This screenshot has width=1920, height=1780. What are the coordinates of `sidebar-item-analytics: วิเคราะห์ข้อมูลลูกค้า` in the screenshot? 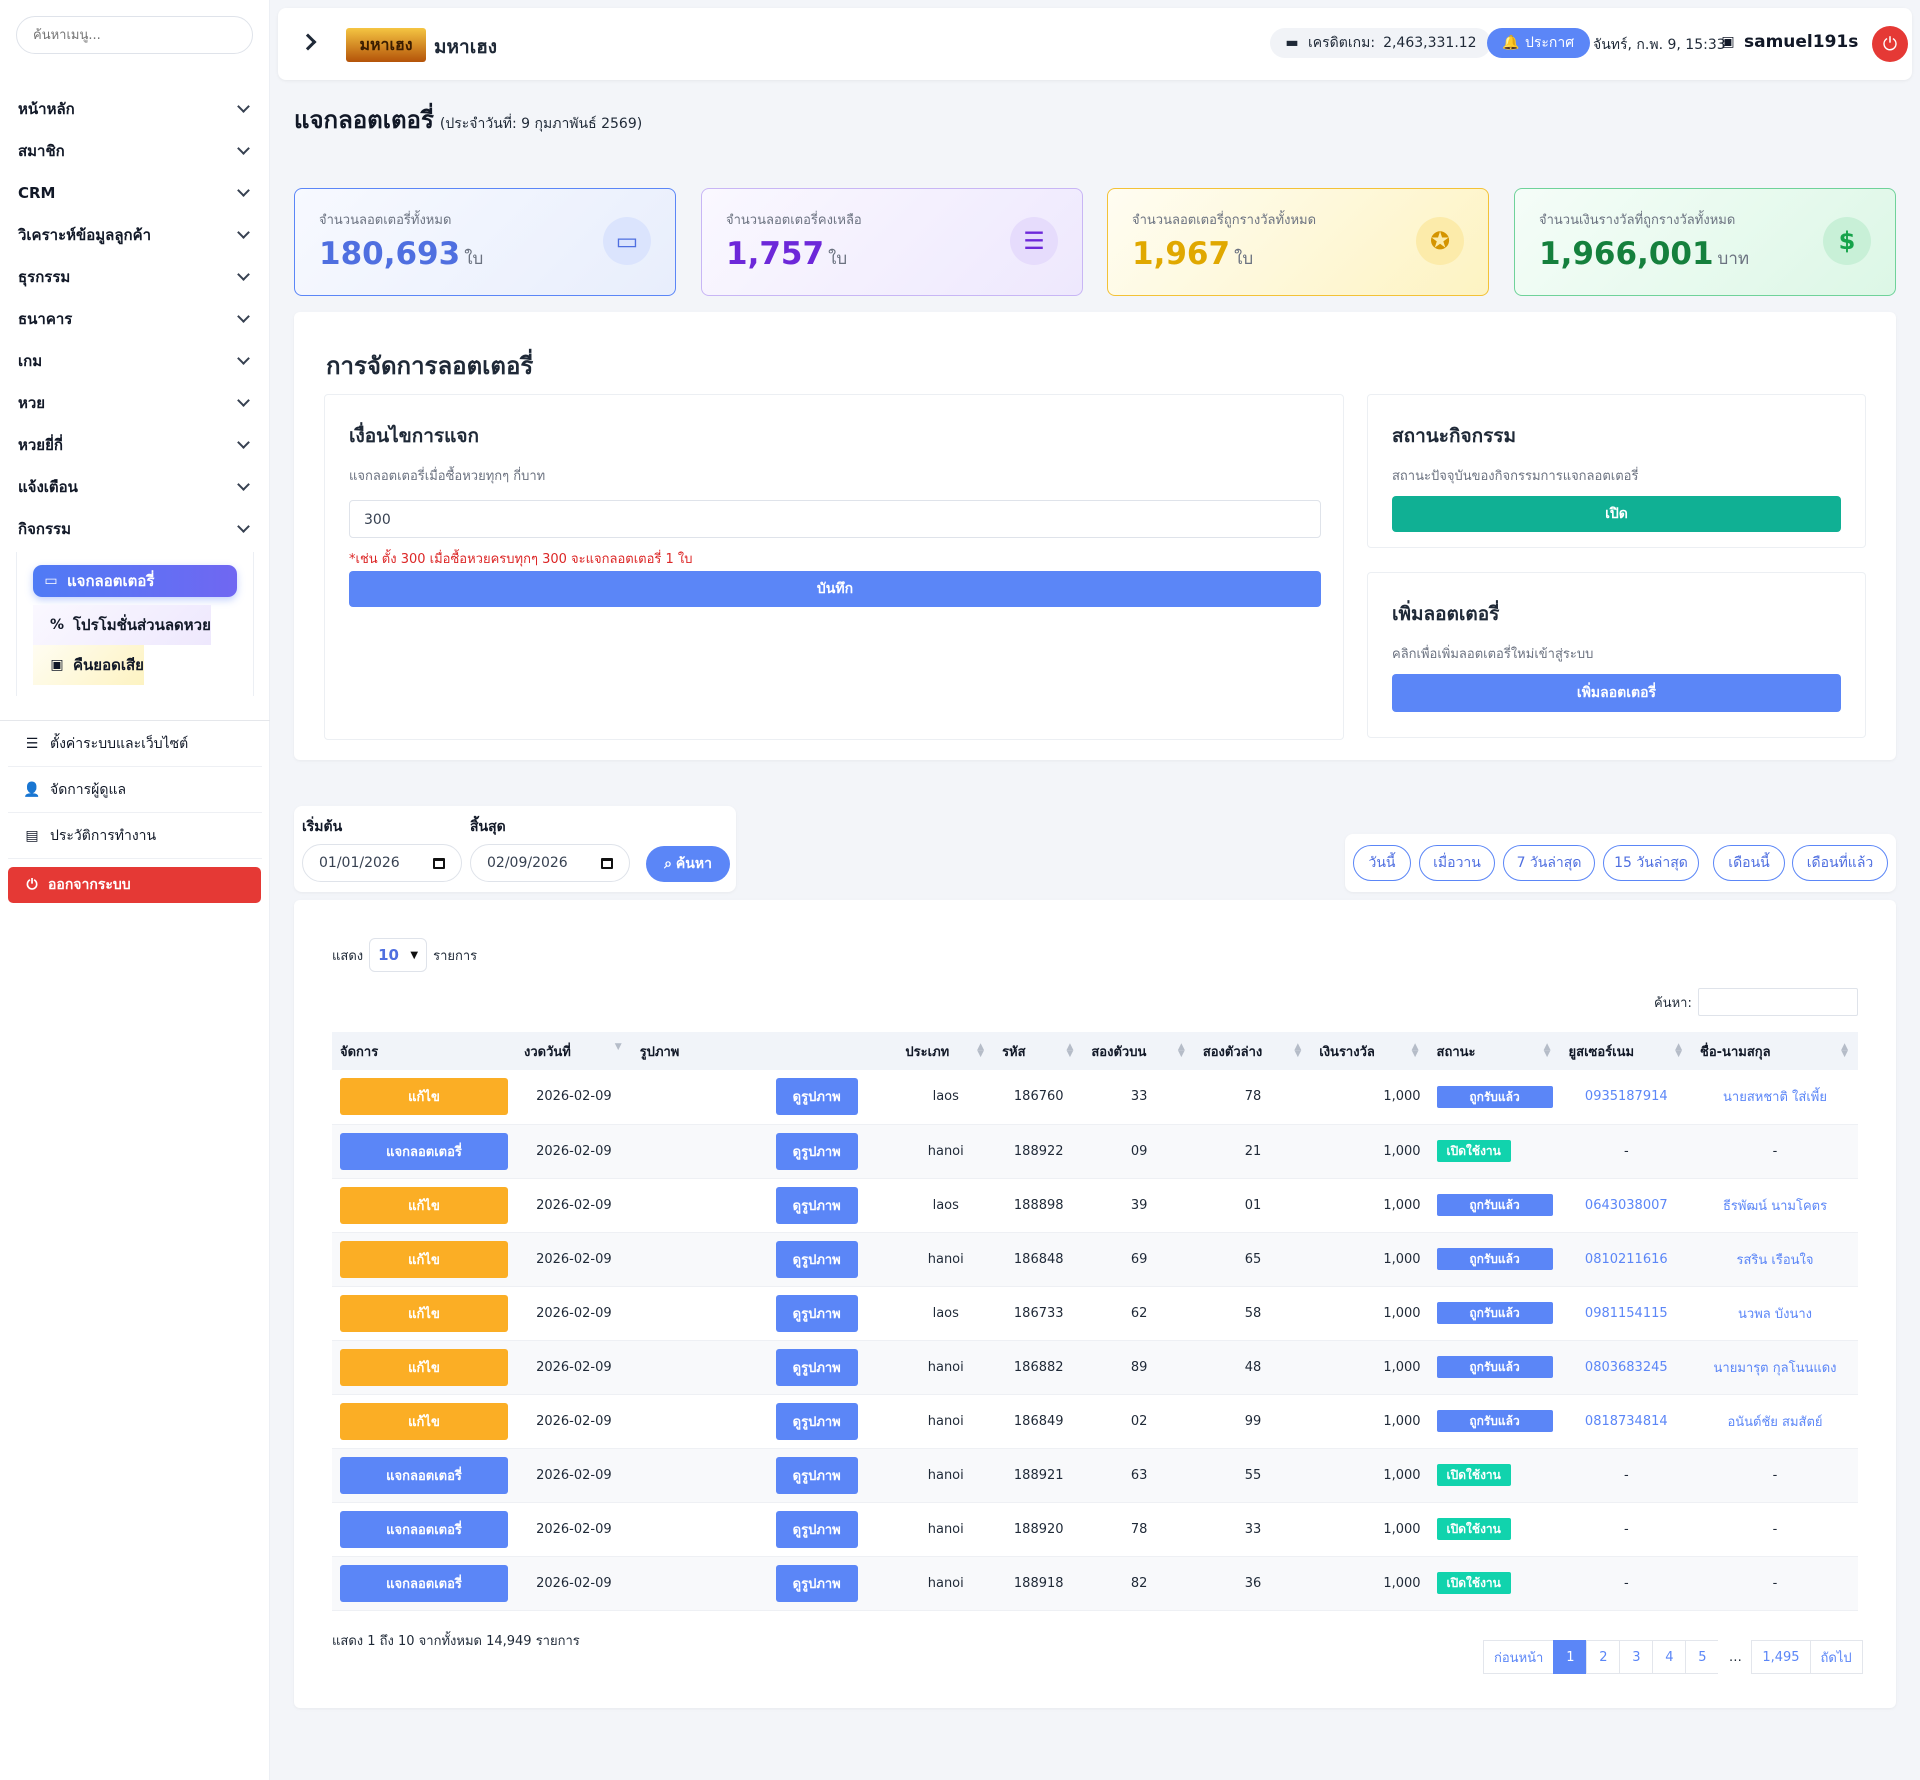 It's located at (135, 235).